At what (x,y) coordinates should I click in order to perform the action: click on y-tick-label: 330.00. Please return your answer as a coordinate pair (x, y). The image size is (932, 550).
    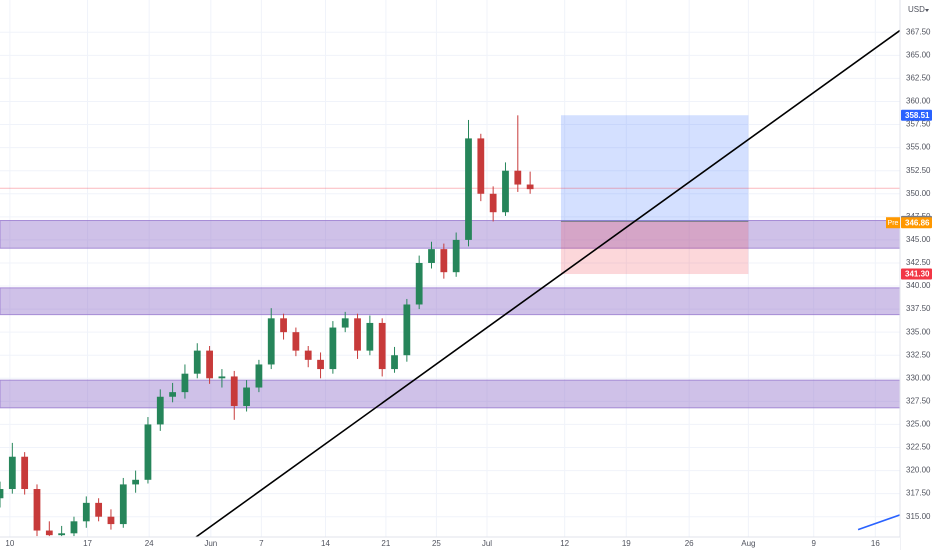
    Looking at the image, I should click on (918, 377).